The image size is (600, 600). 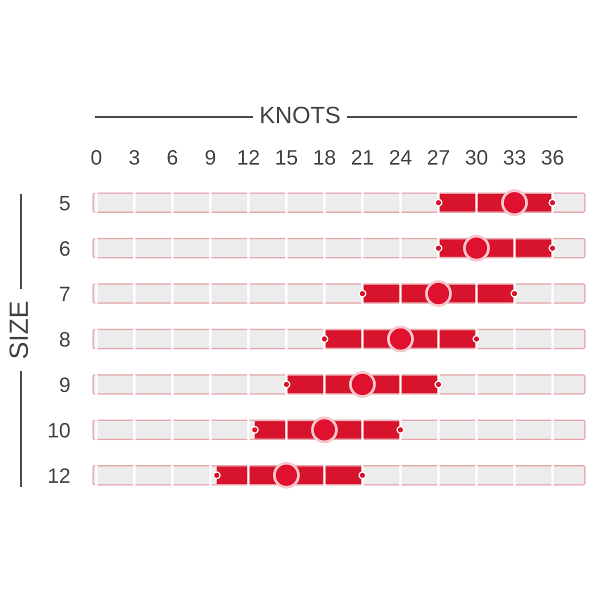 I want to click on x-tick-label: 18, so click(x=325, y=157).